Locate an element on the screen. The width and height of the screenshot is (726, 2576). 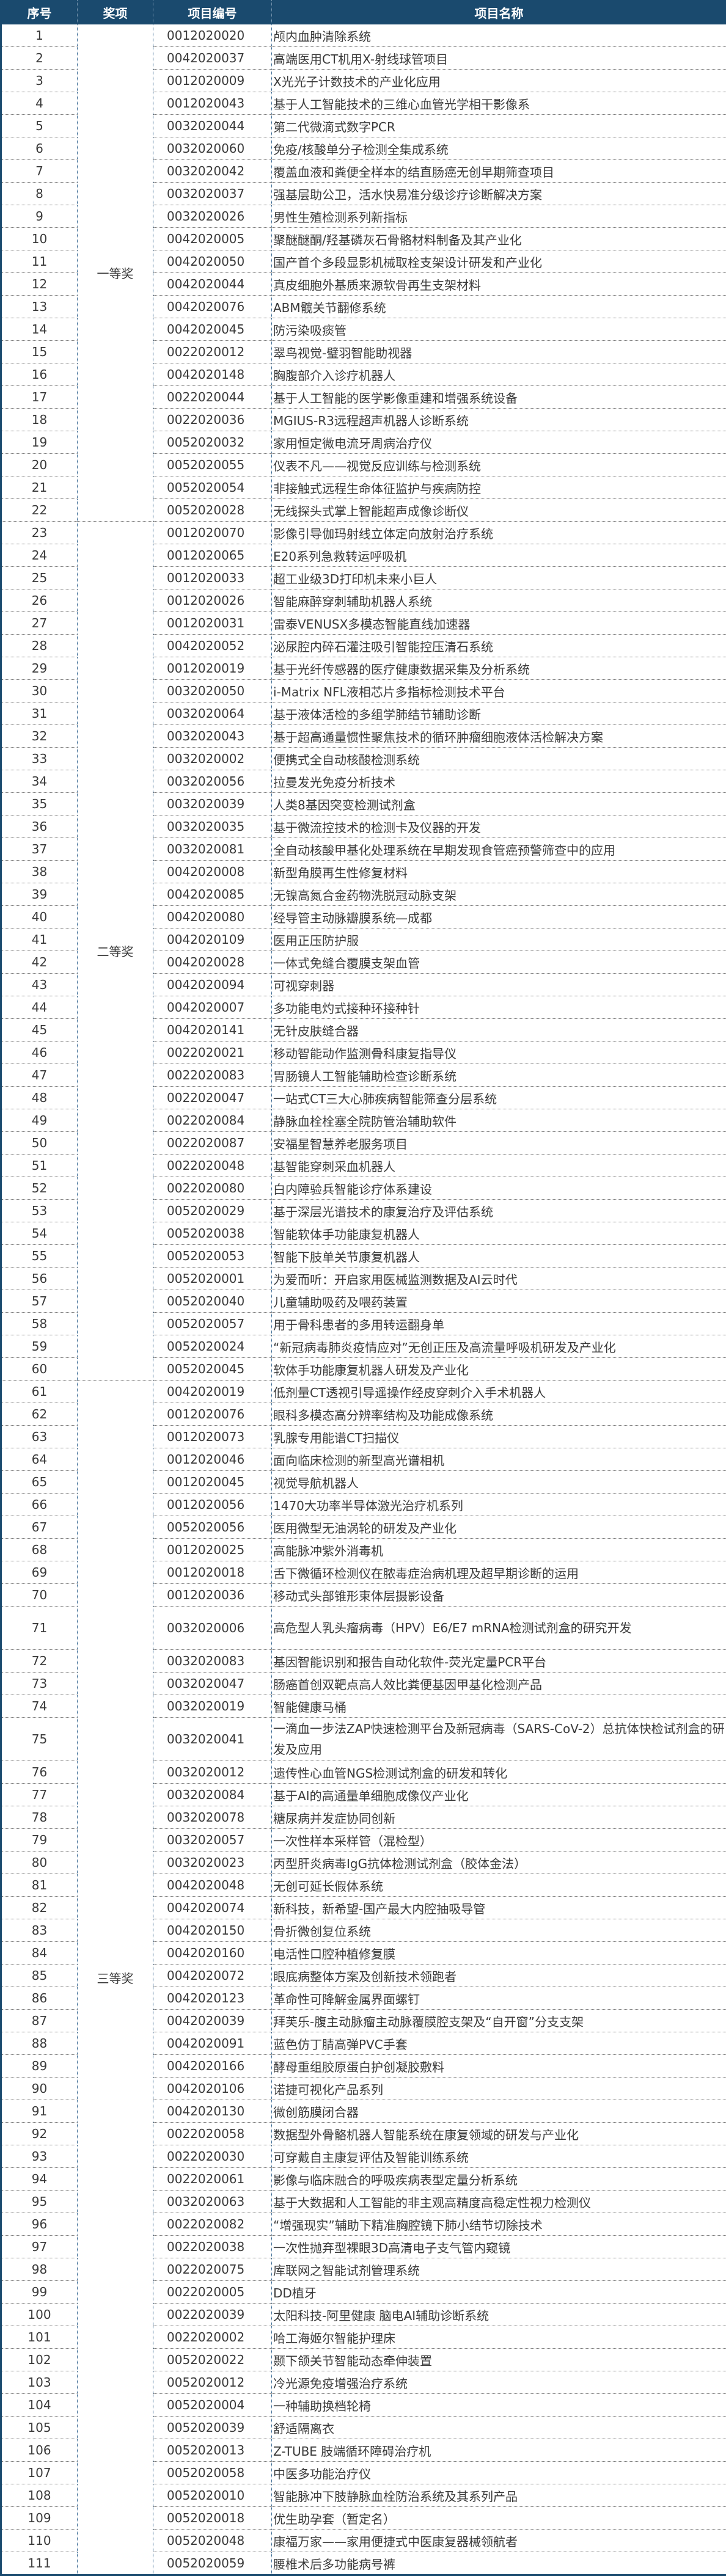
row-seq: 46 is located at coordinates (40, 1053).